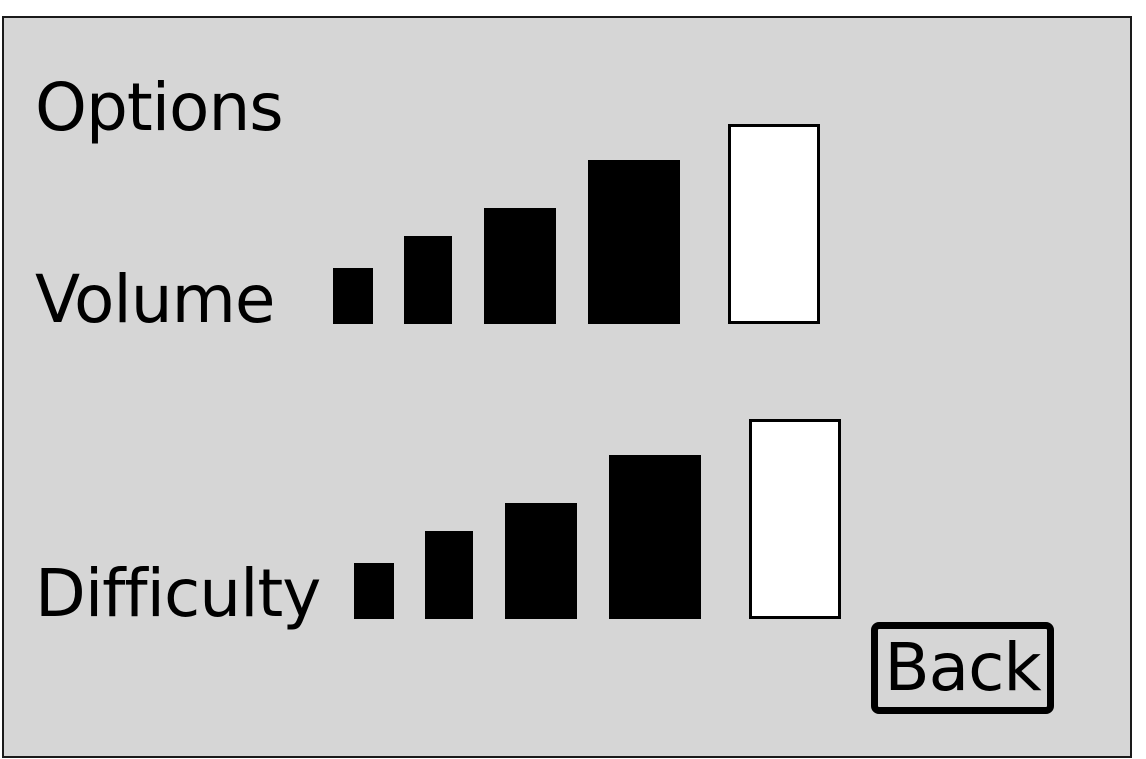 Image resolution: width=1146 pixels, height=759 pixels. What do you see at coordinates (962, 668) in the screenshot?
I see `back-button: Back` at bounding box center [962, 668].